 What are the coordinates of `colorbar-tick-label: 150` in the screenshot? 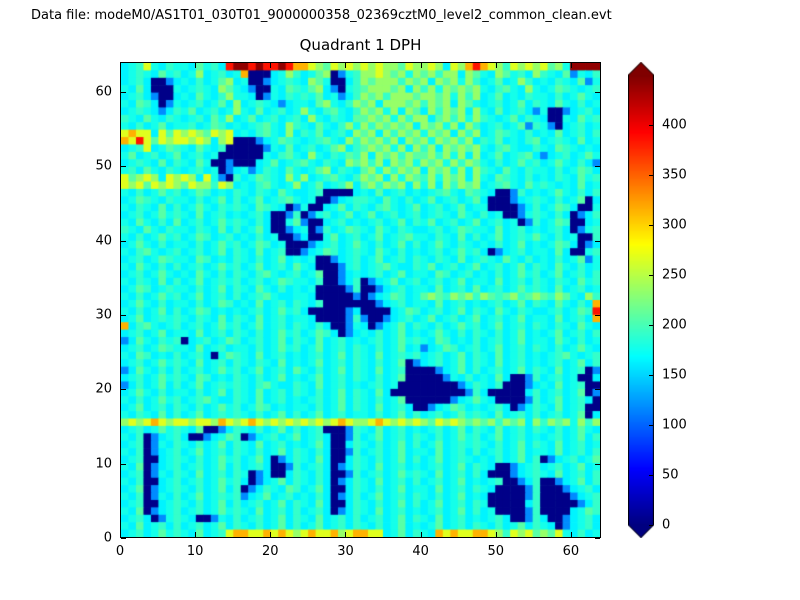 It's located at (674, 375).